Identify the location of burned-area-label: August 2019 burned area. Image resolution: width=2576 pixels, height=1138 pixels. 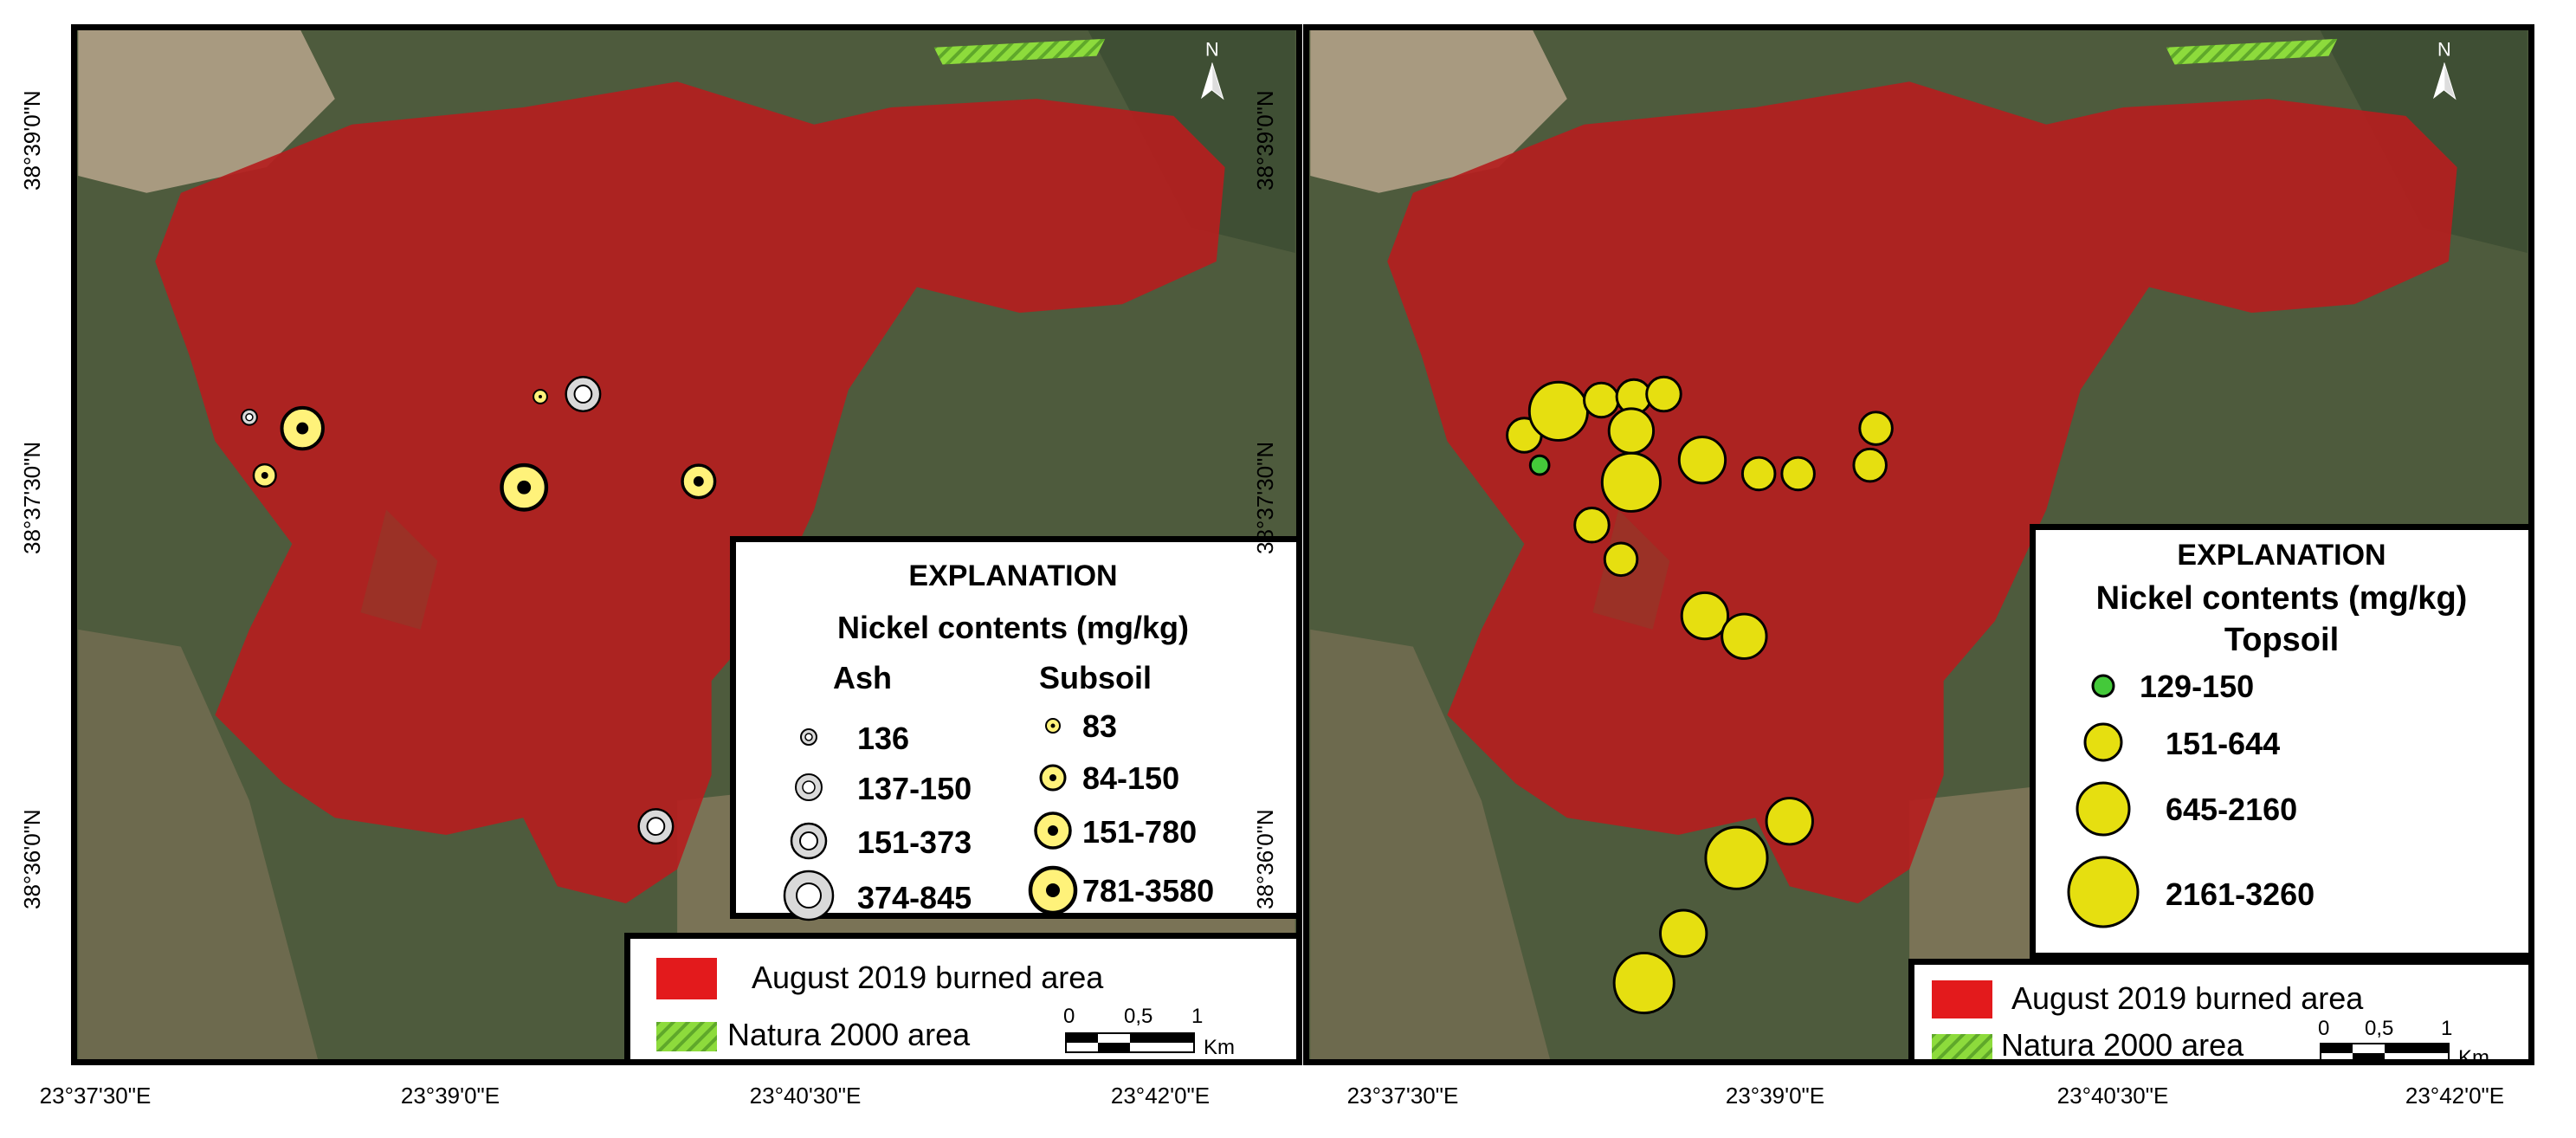
(928, 978).